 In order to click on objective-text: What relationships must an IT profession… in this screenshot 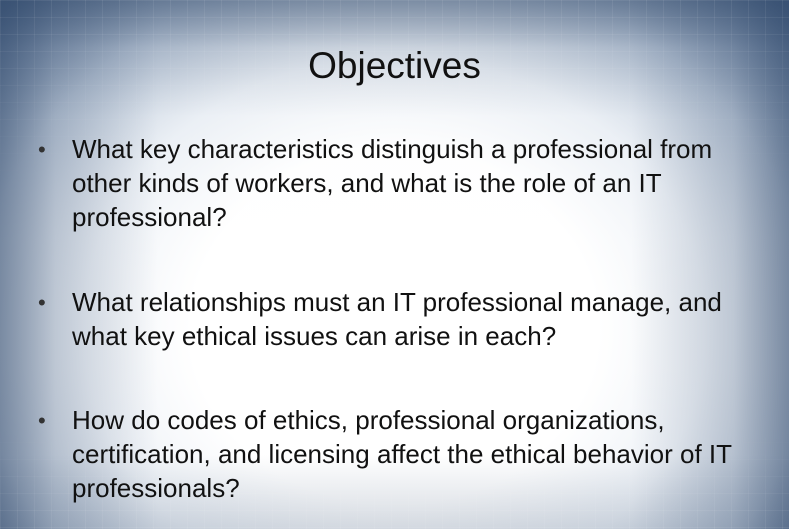, I will do `click(397, 319)`.